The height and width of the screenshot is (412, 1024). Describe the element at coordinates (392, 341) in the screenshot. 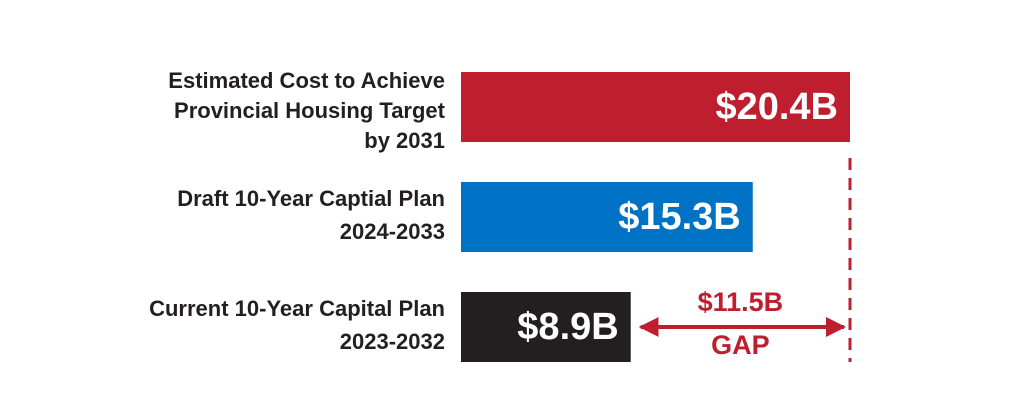

I see `category-label: 2023-2032` at that location.